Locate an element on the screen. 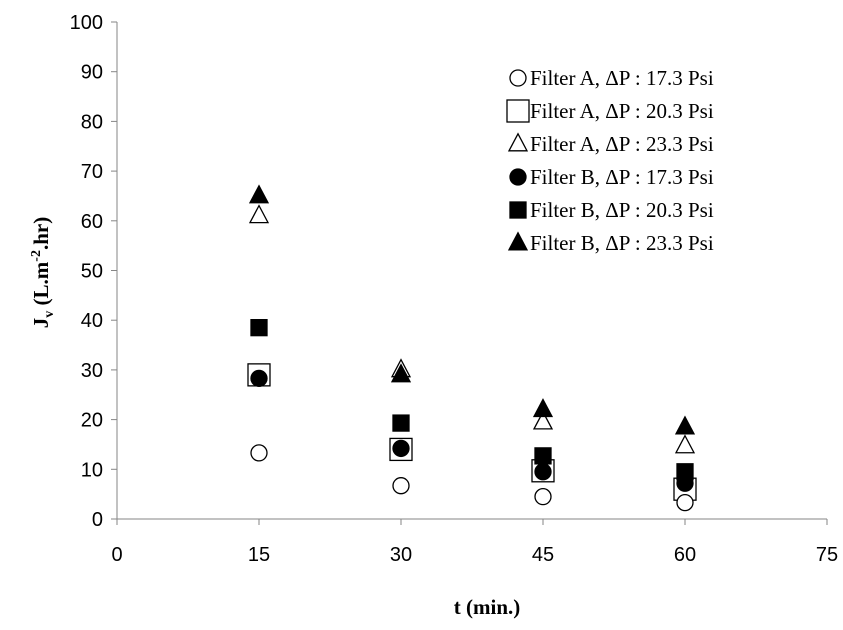  series-square-filled is located at coordinates (472, 400).